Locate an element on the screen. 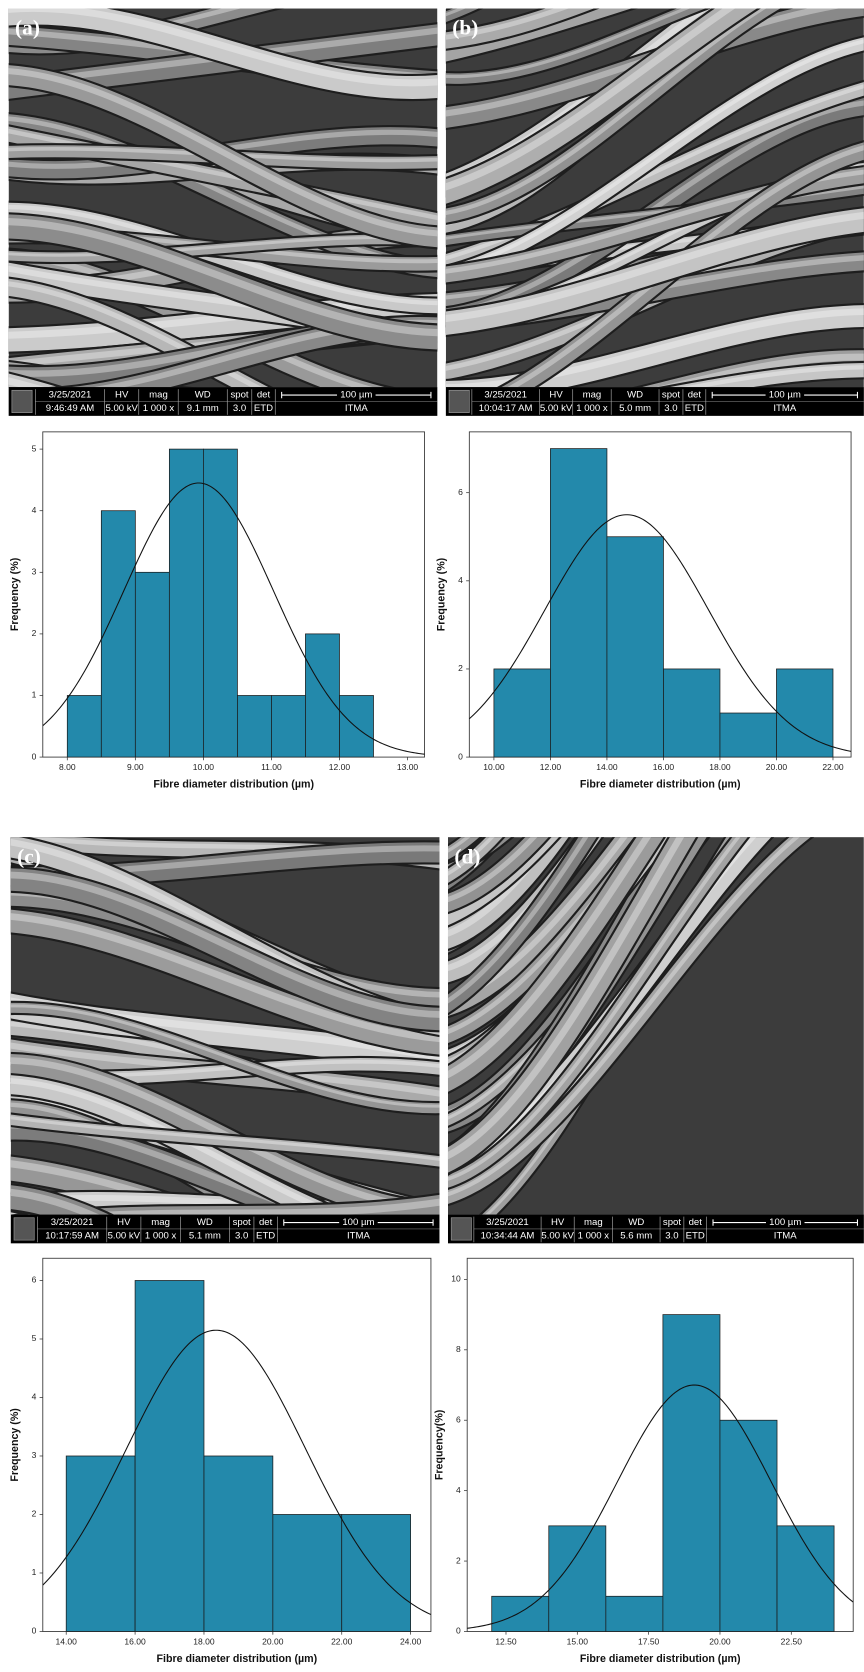 The height and width of the screenshot is (1672, 864). normal-curve is located at coordinates (236, 1472).